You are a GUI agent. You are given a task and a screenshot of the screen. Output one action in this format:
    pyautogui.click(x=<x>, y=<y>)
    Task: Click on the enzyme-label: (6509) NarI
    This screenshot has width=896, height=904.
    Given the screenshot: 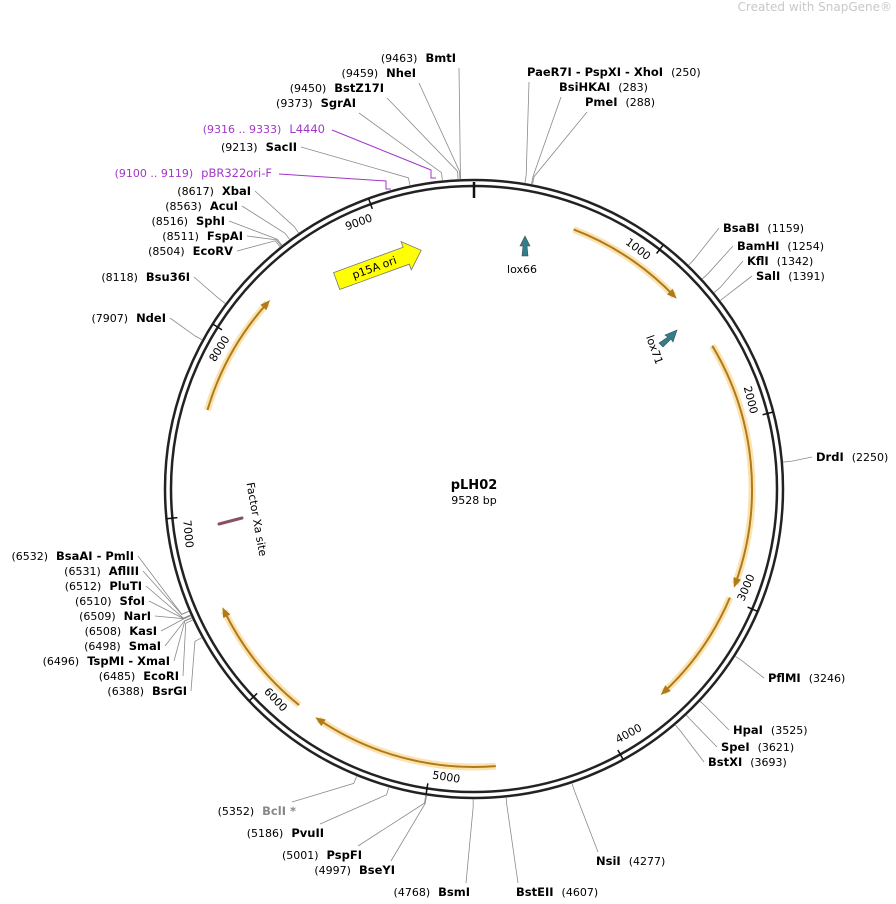 What is the action you would take?
    pyautogui.click(x=115, y=616)
    